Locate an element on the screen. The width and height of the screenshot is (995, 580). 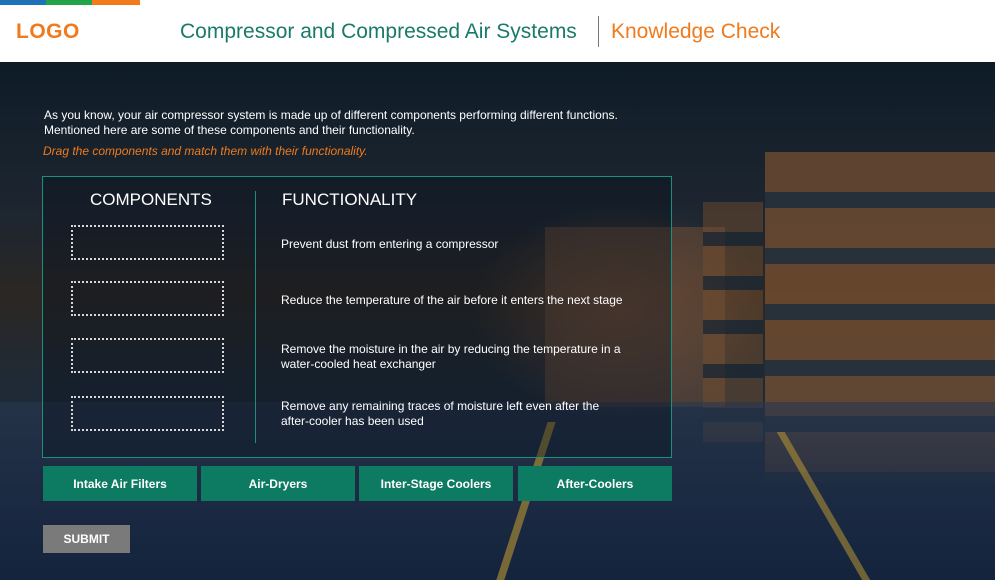
components-header: COMPONENTS is located at coordinates (151, 199).